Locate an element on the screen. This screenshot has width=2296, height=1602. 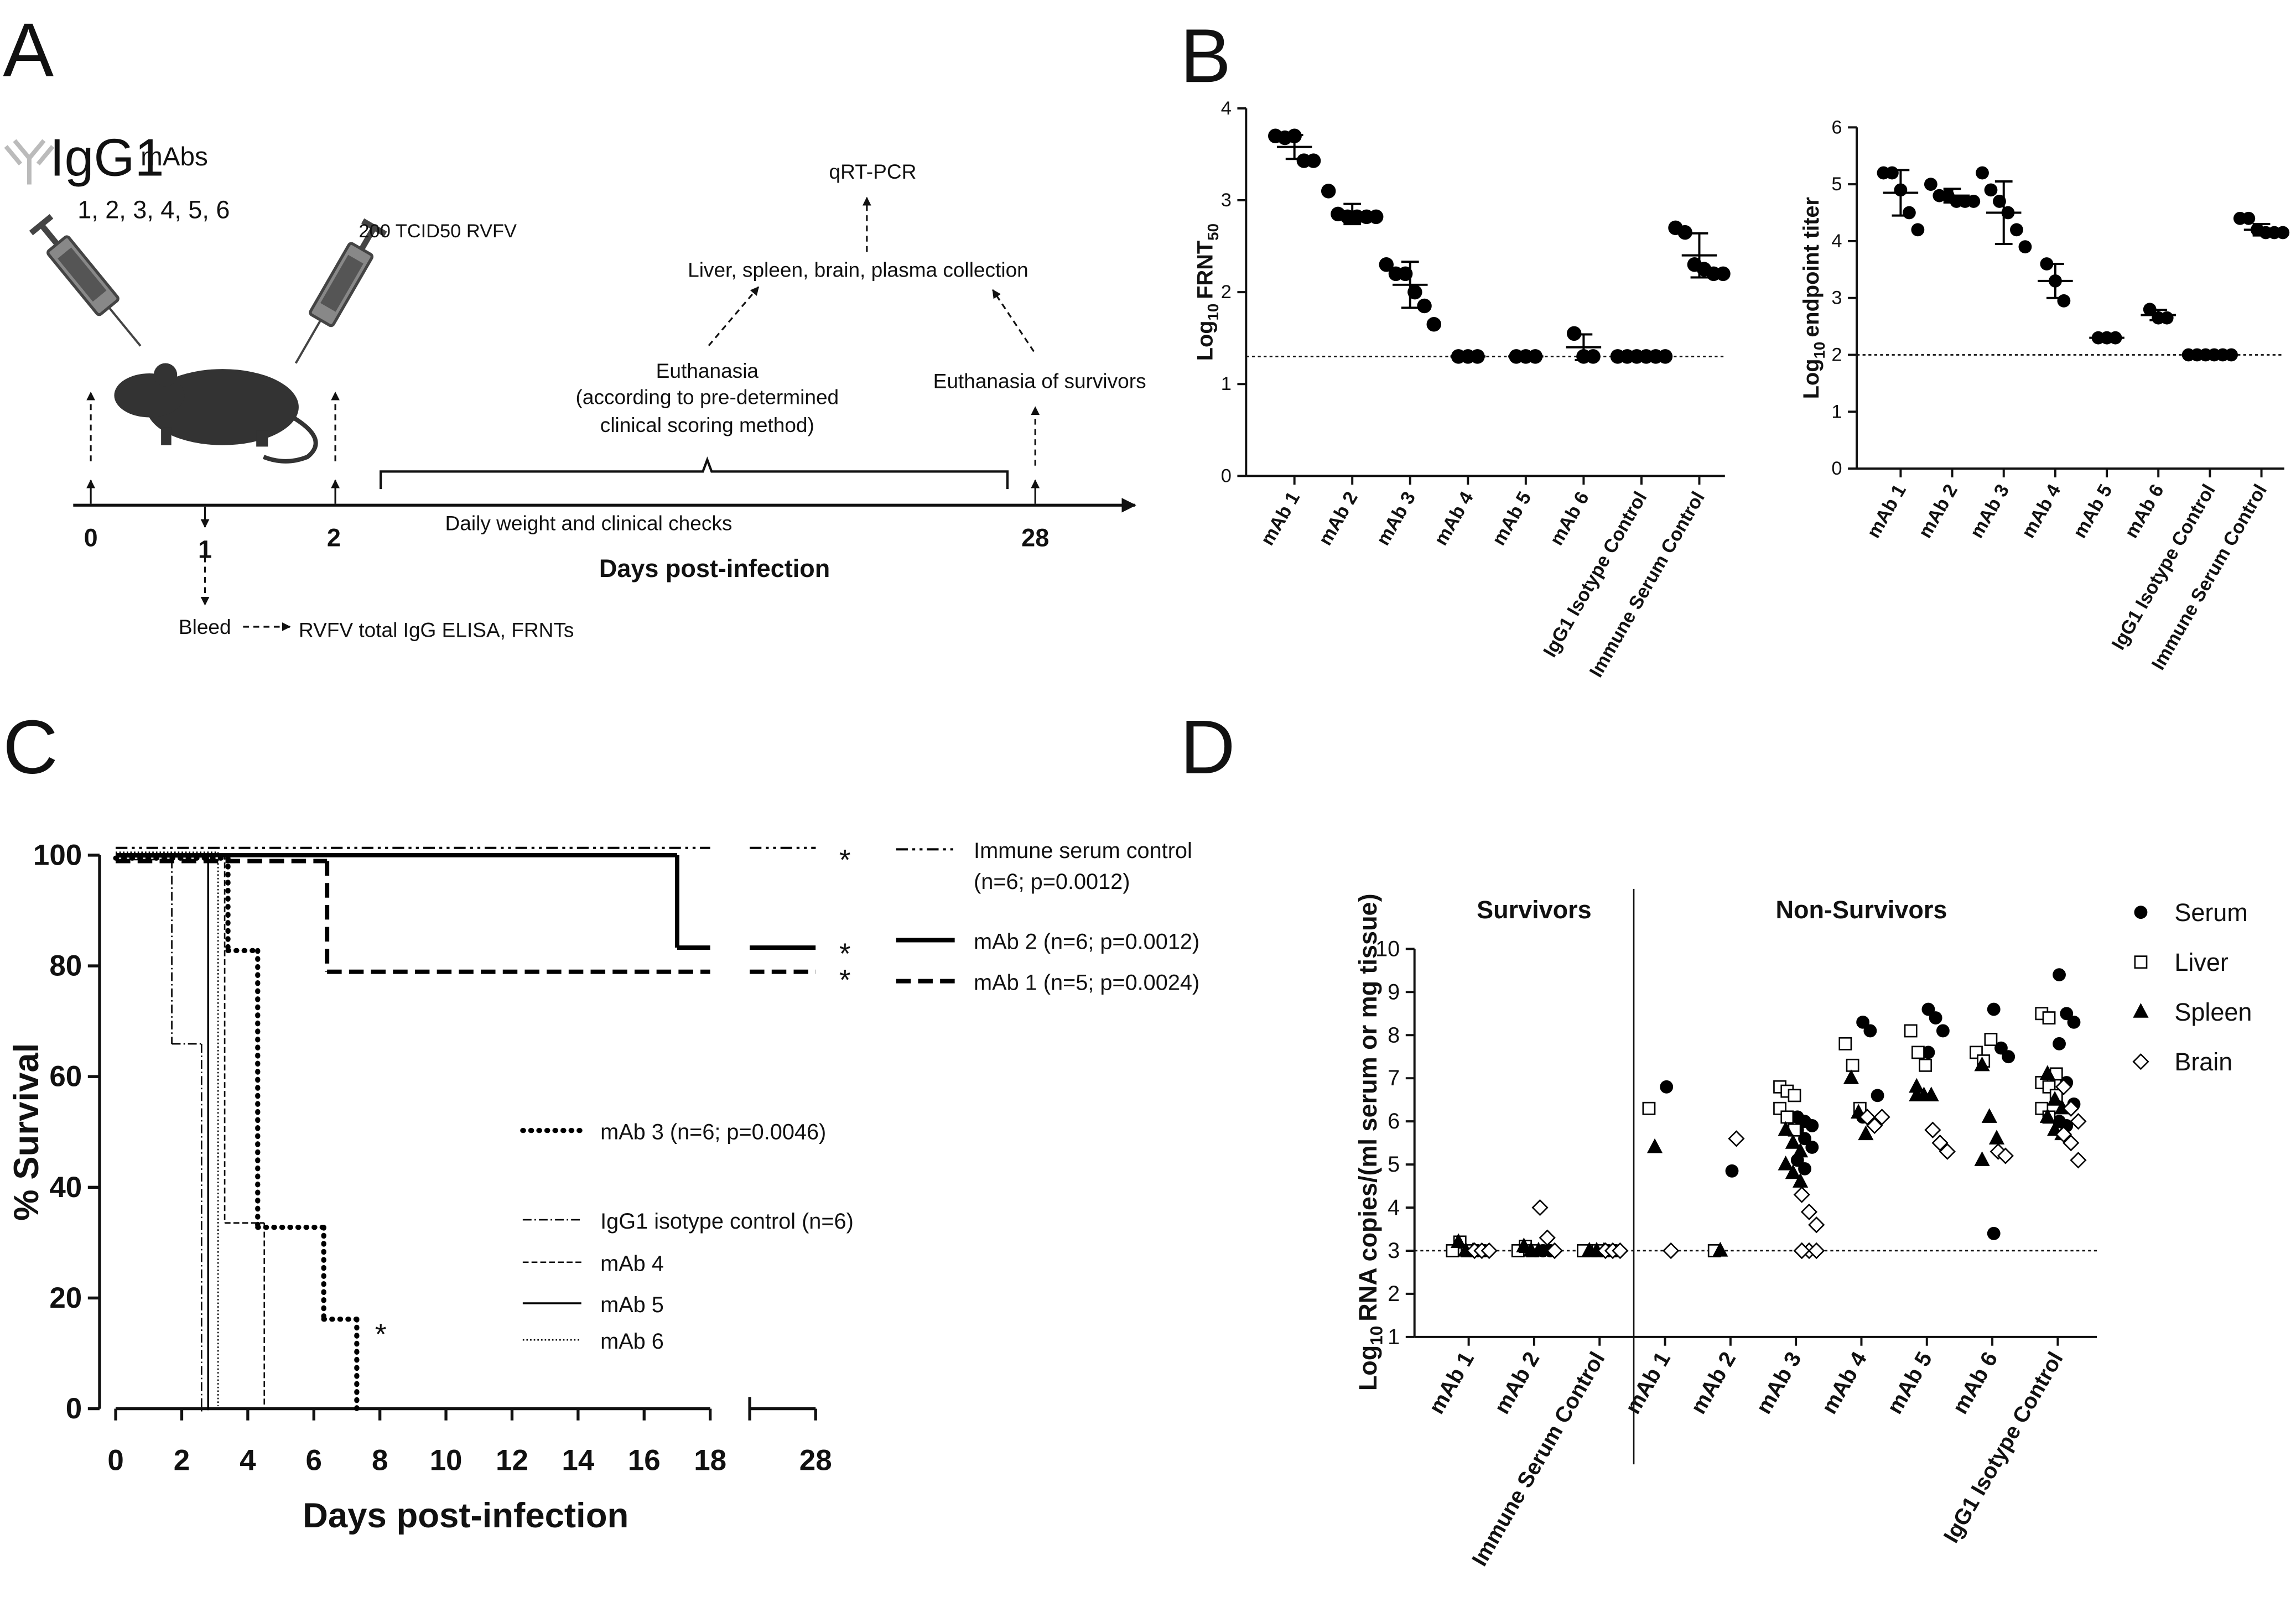
brace is located at coordinates (694, 473).